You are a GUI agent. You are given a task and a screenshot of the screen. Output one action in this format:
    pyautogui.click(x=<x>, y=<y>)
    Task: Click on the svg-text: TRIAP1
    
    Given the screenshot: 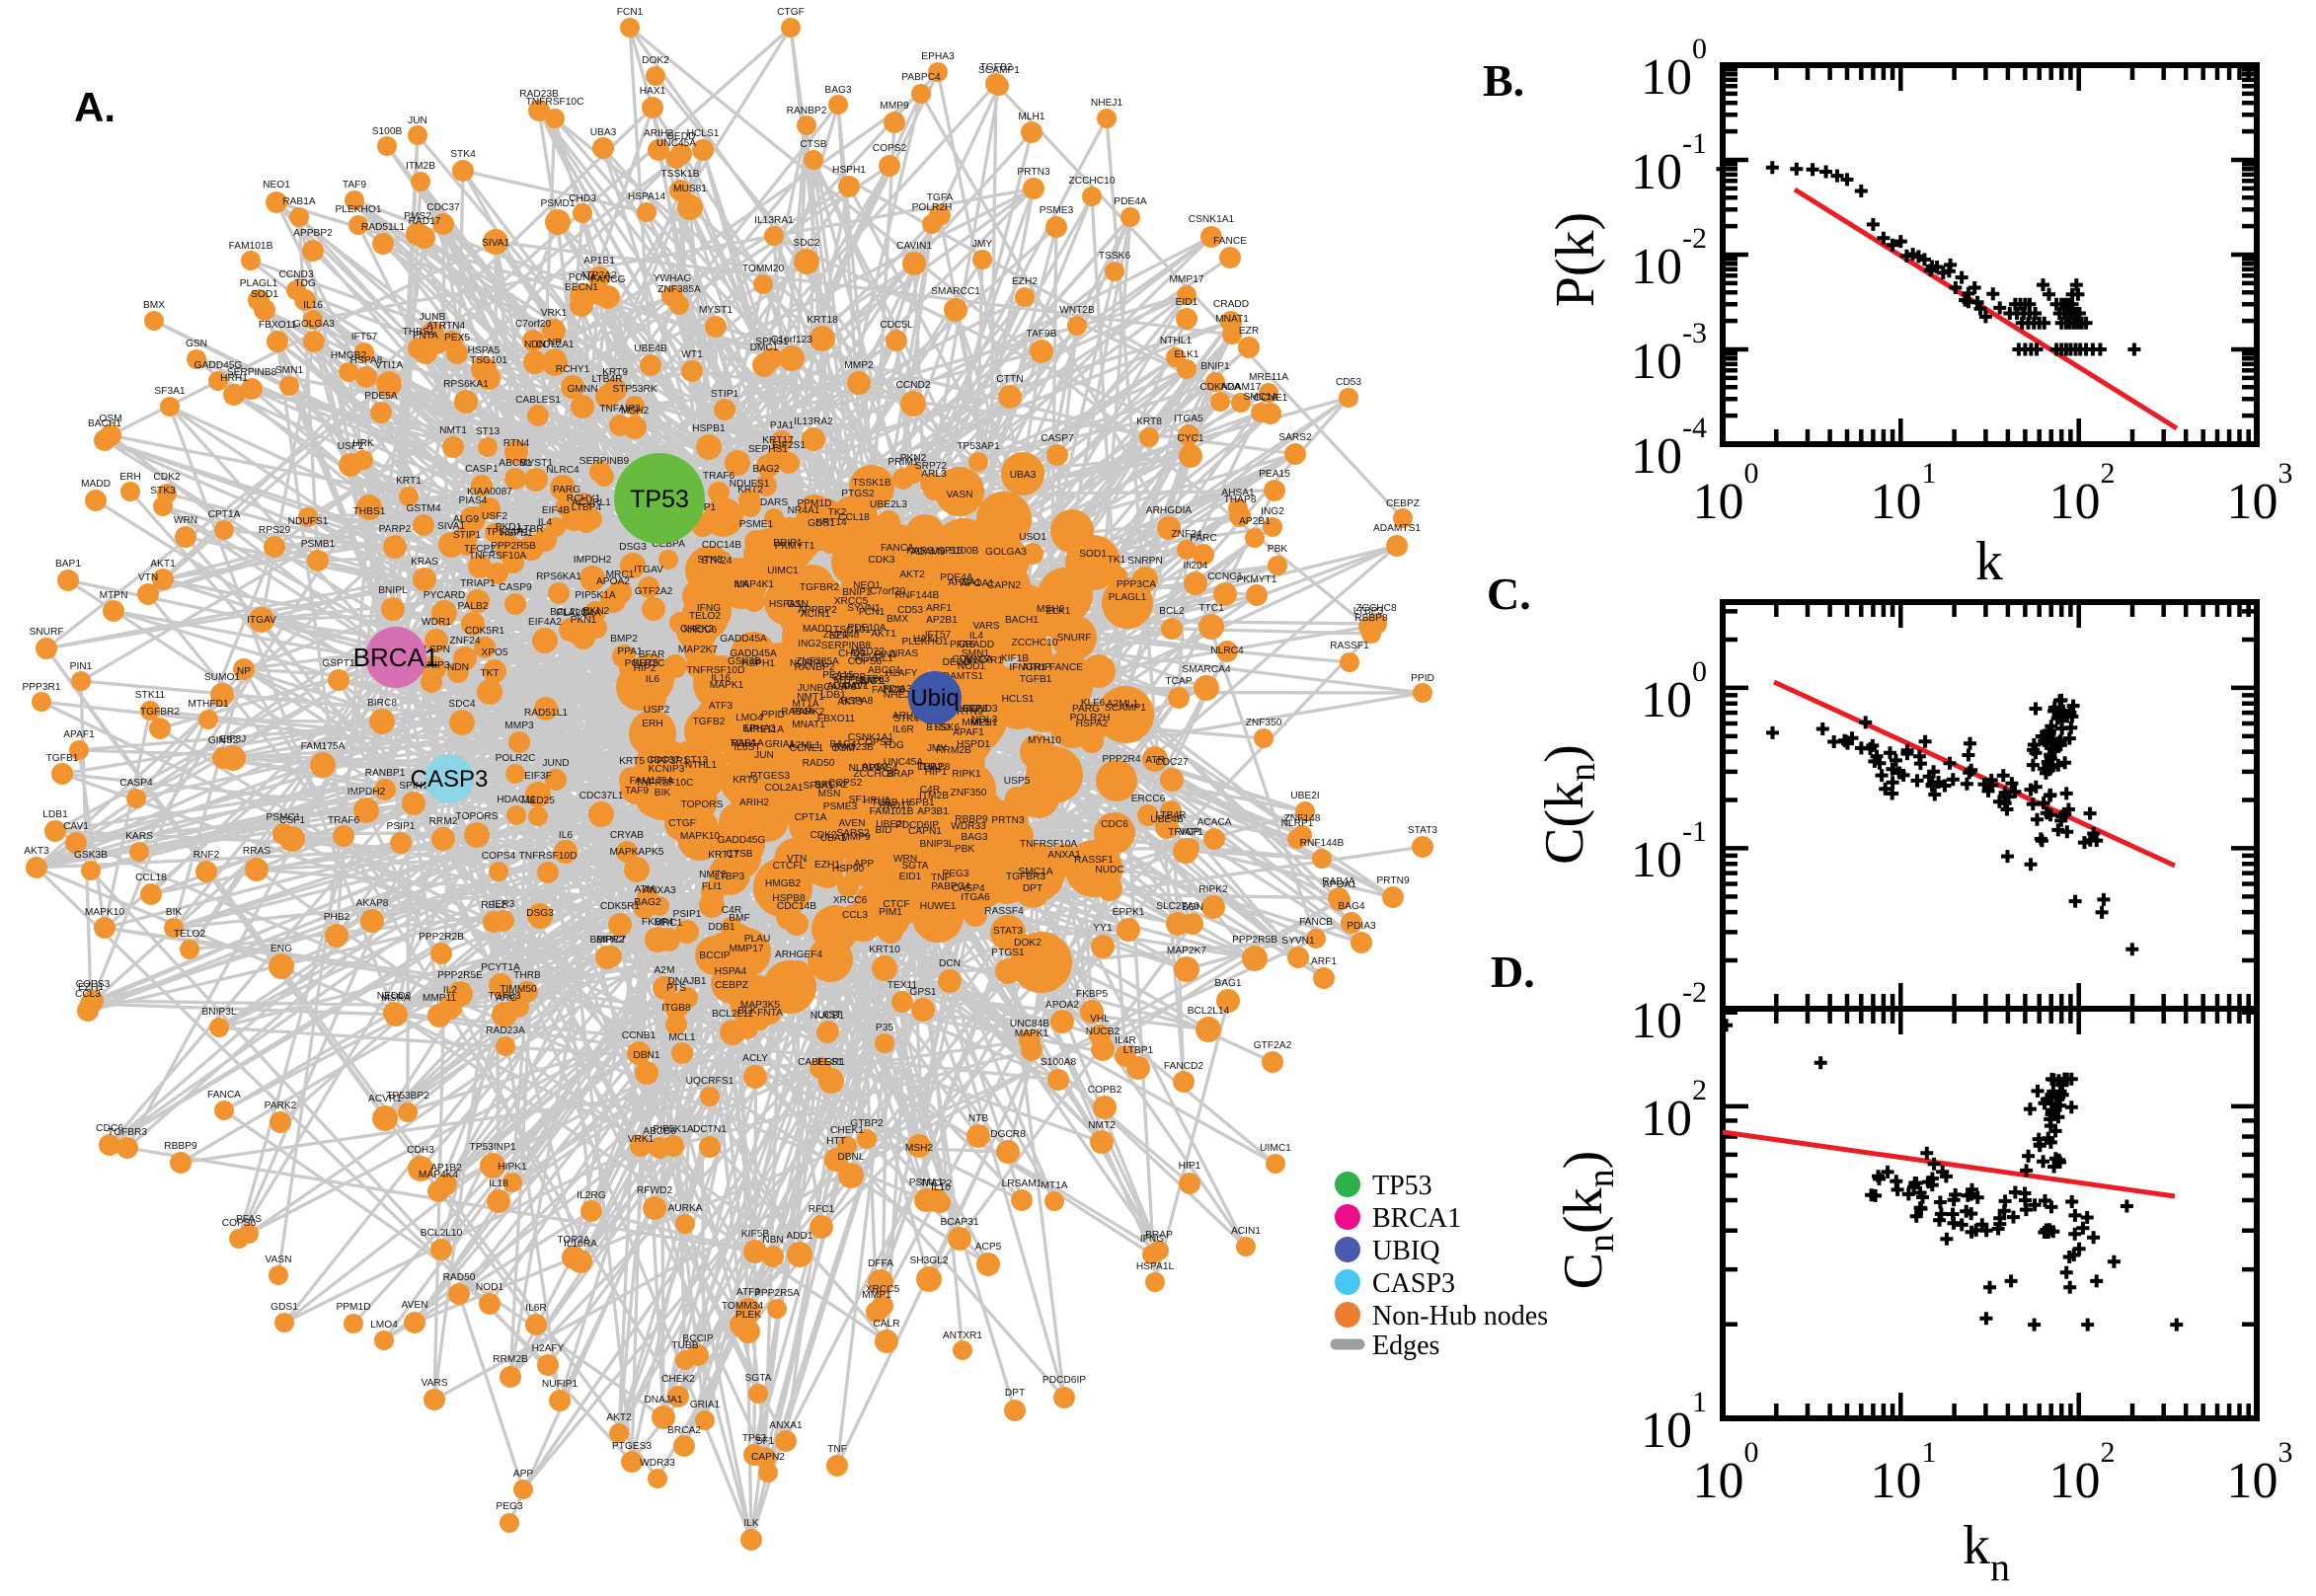 What is the action you would take?
    pyautogui.click(x=478, y=583)
    